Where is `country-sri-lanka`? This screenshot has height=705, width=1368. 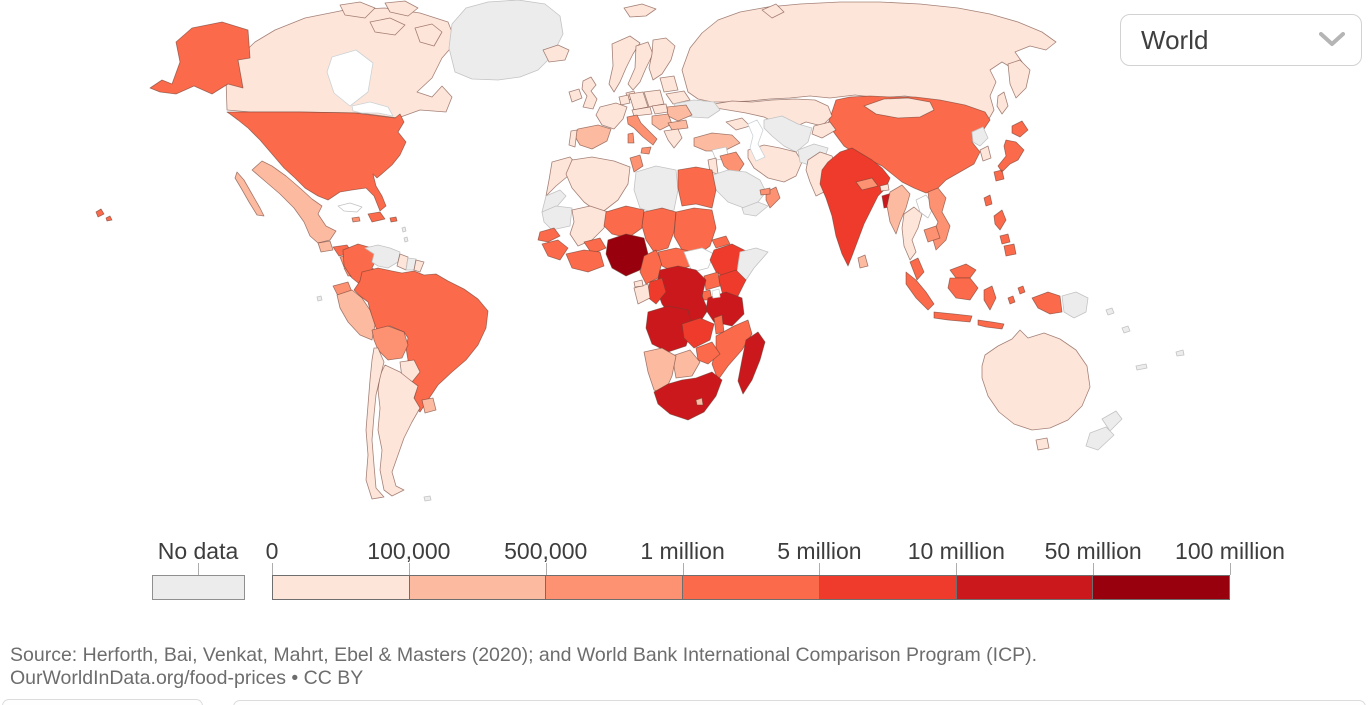
country-sri-lanka is located at coordinates (863, 261).